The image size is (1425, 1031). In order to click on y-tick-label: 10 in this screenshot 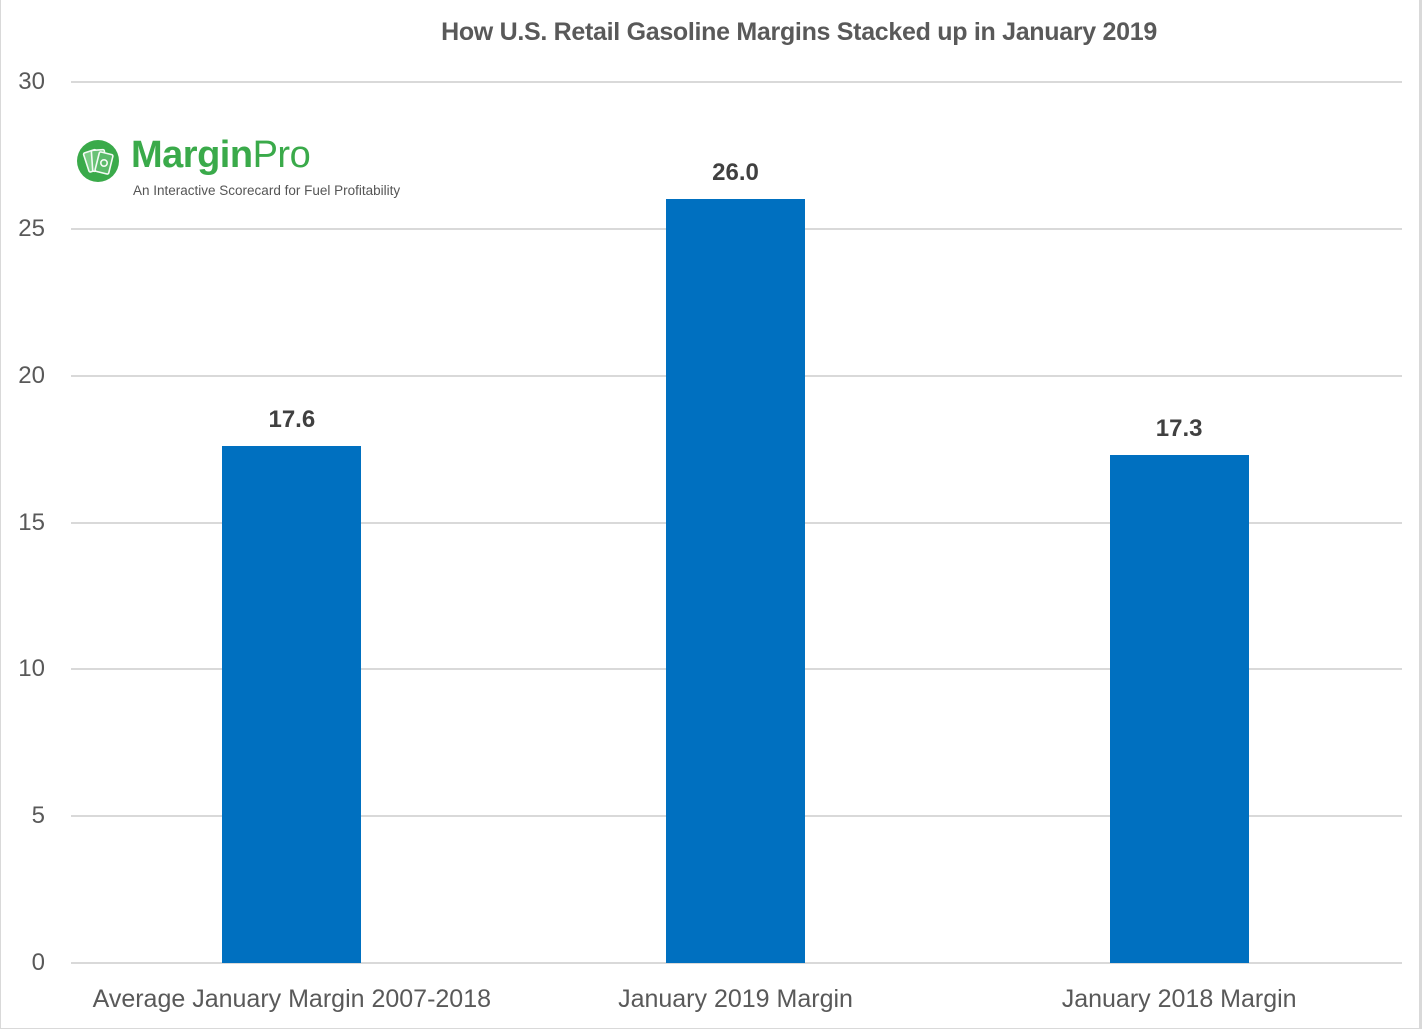, I will do `click(31, 669)`.